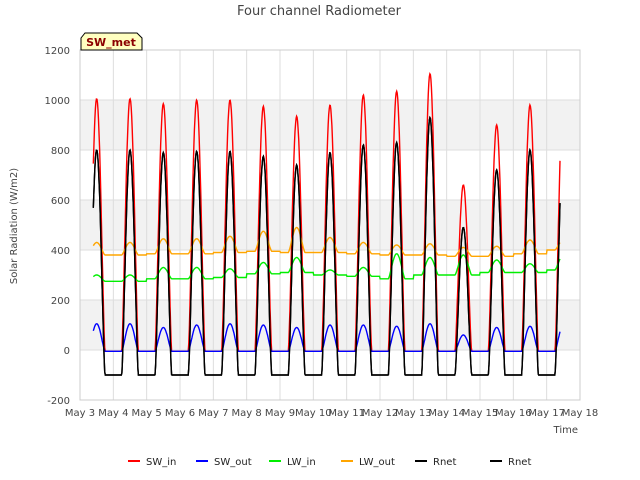  I want to click on y-tick-label: 0, so click(67, 351).